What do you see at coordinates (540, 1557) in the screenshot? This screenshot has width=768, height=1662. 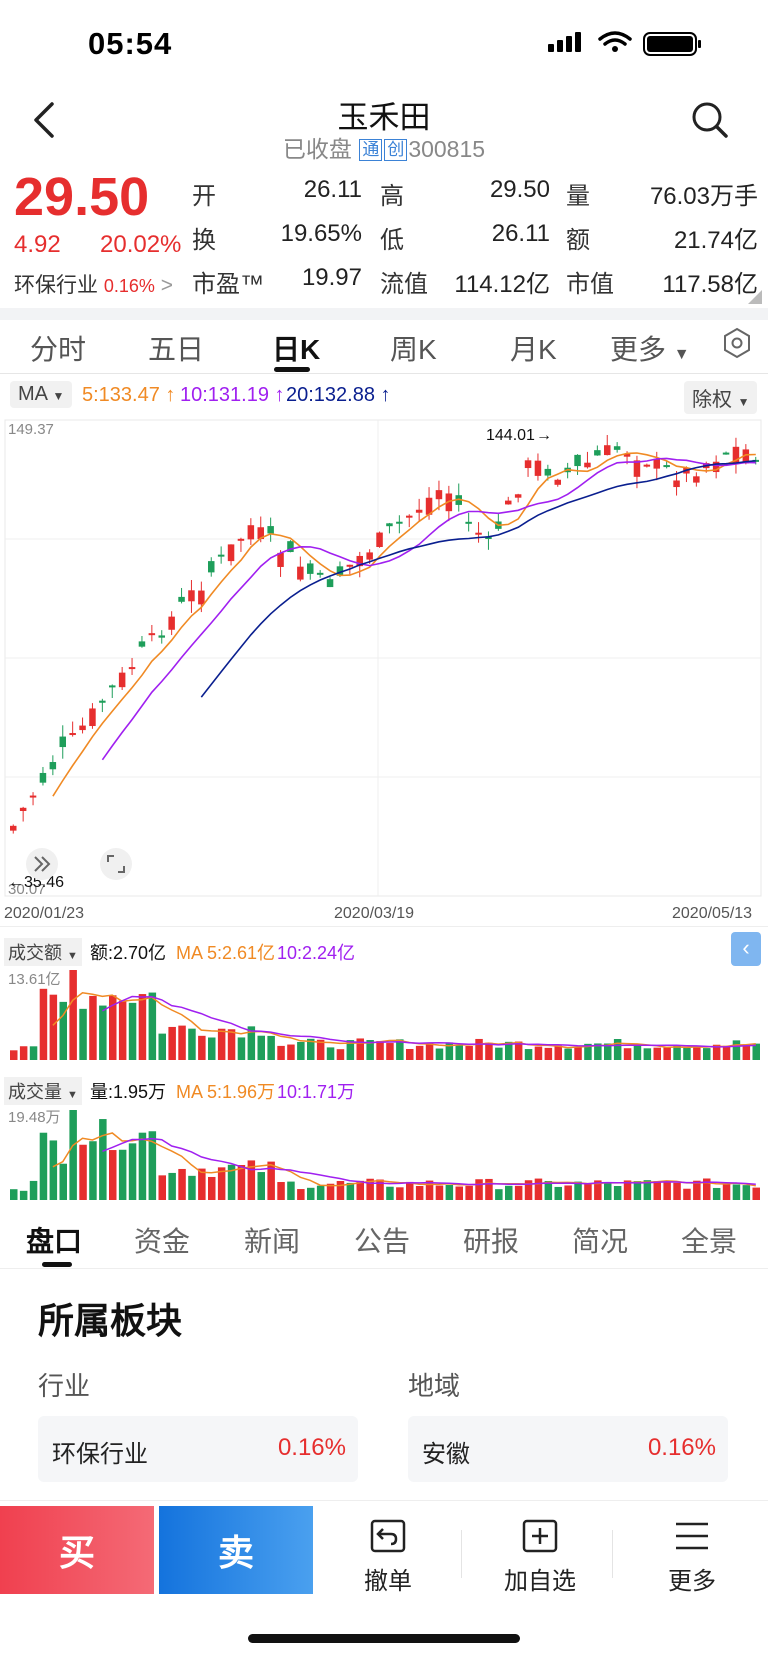 I see `add-watchlist-button: 加自选` at bounding box center [540, 1557].